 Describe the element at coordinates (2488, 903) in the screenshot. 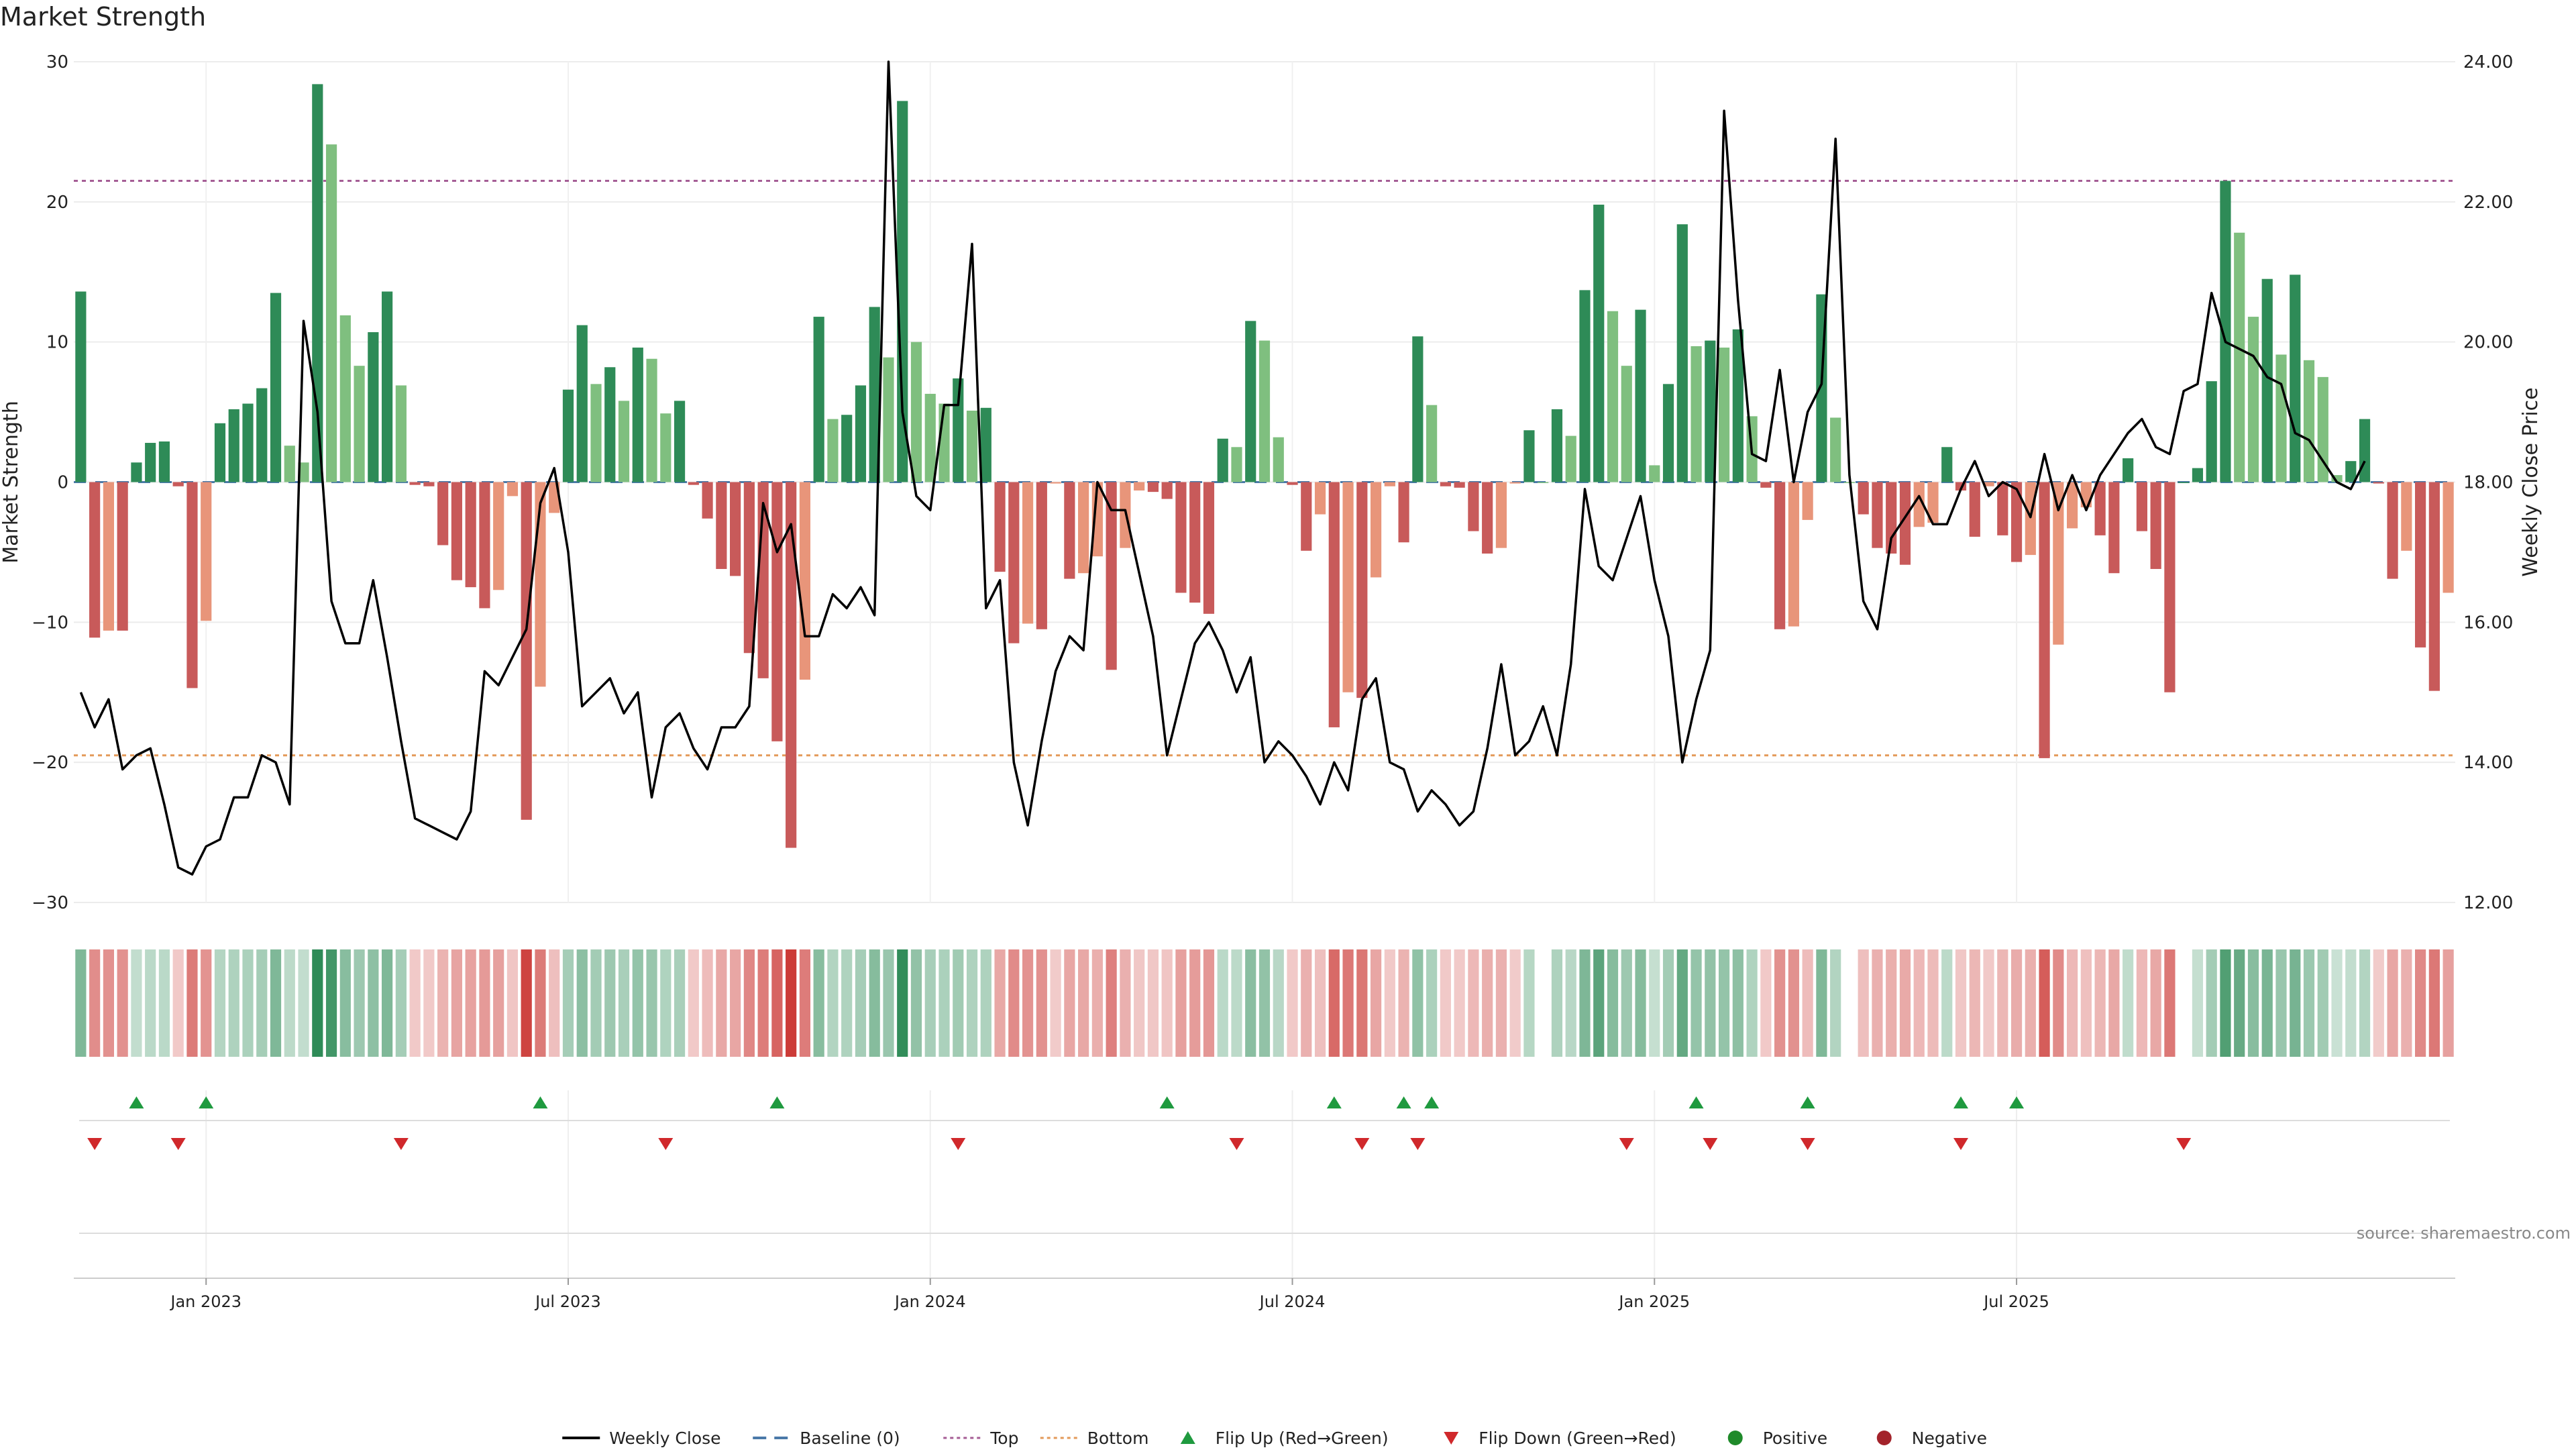

I see `ytick-right-6: 12.00` at that location.